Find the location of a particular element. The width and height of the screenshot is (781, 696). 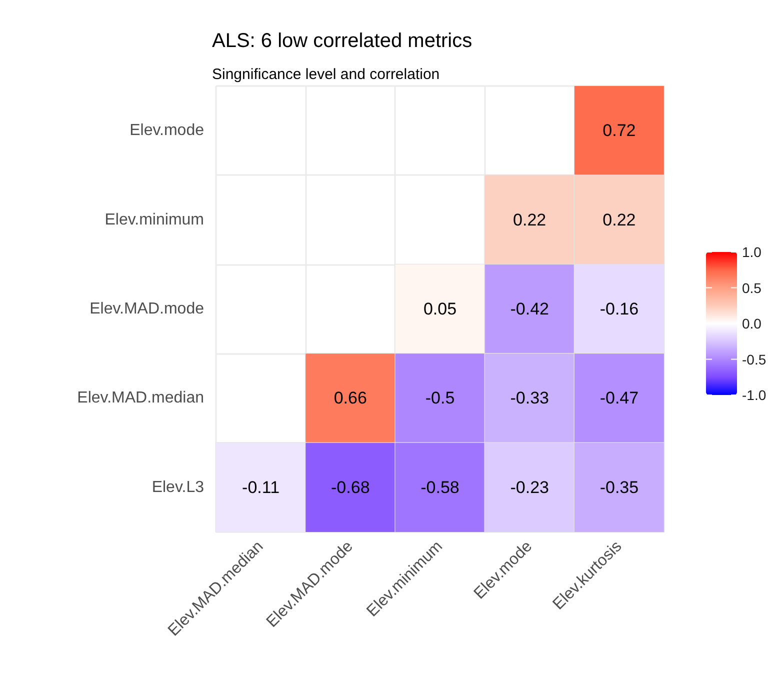

data-label: -0.11 is located at coordinates (261, 487).